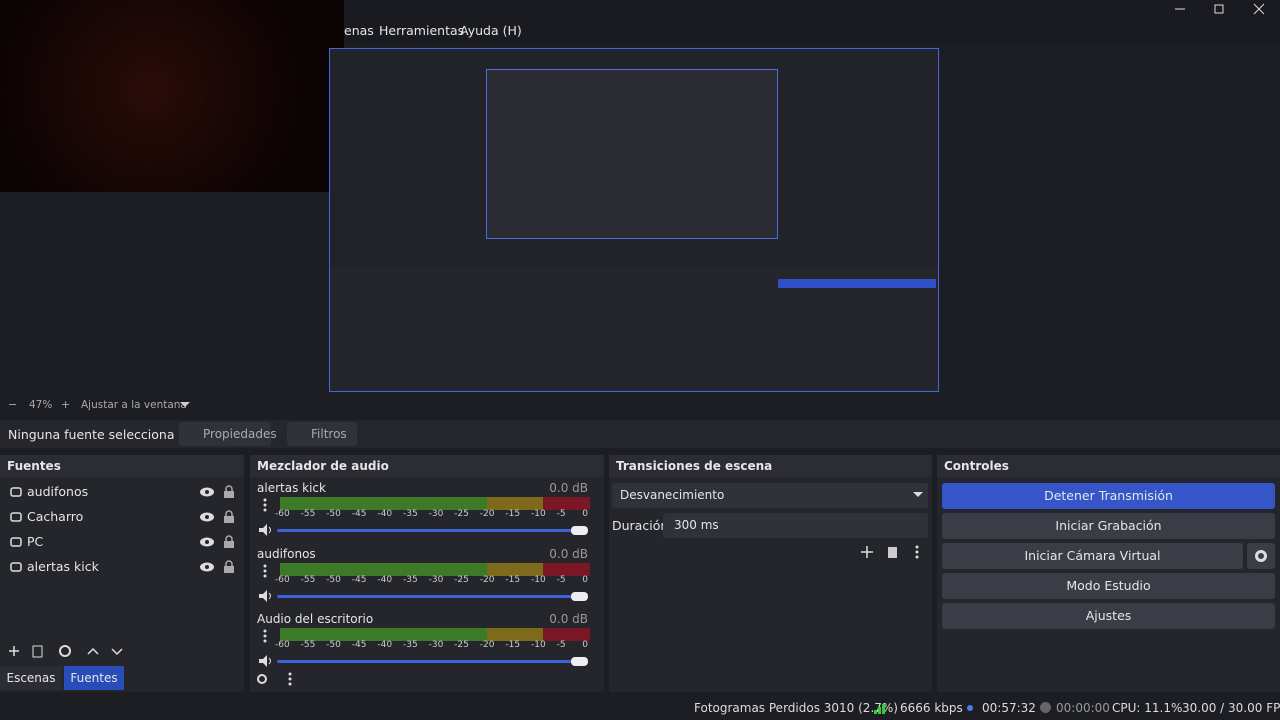  Describe the element at coordinates (55, 516) in the screenshot. I see `source-name: Cacharro` at that location.